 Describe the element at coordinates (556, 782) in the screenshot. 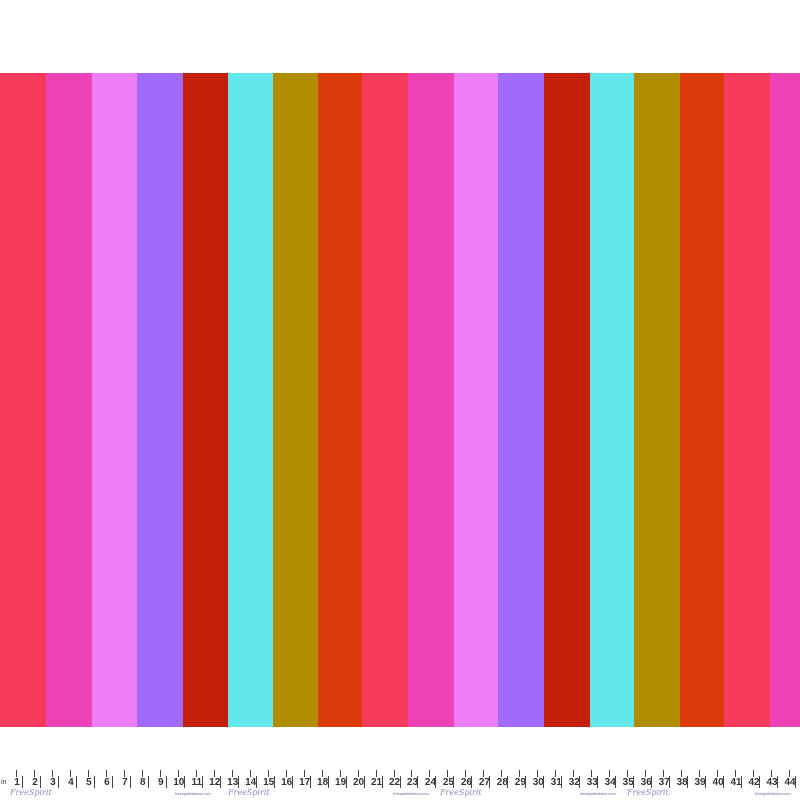

I see `ruler-number: 31` at that location.